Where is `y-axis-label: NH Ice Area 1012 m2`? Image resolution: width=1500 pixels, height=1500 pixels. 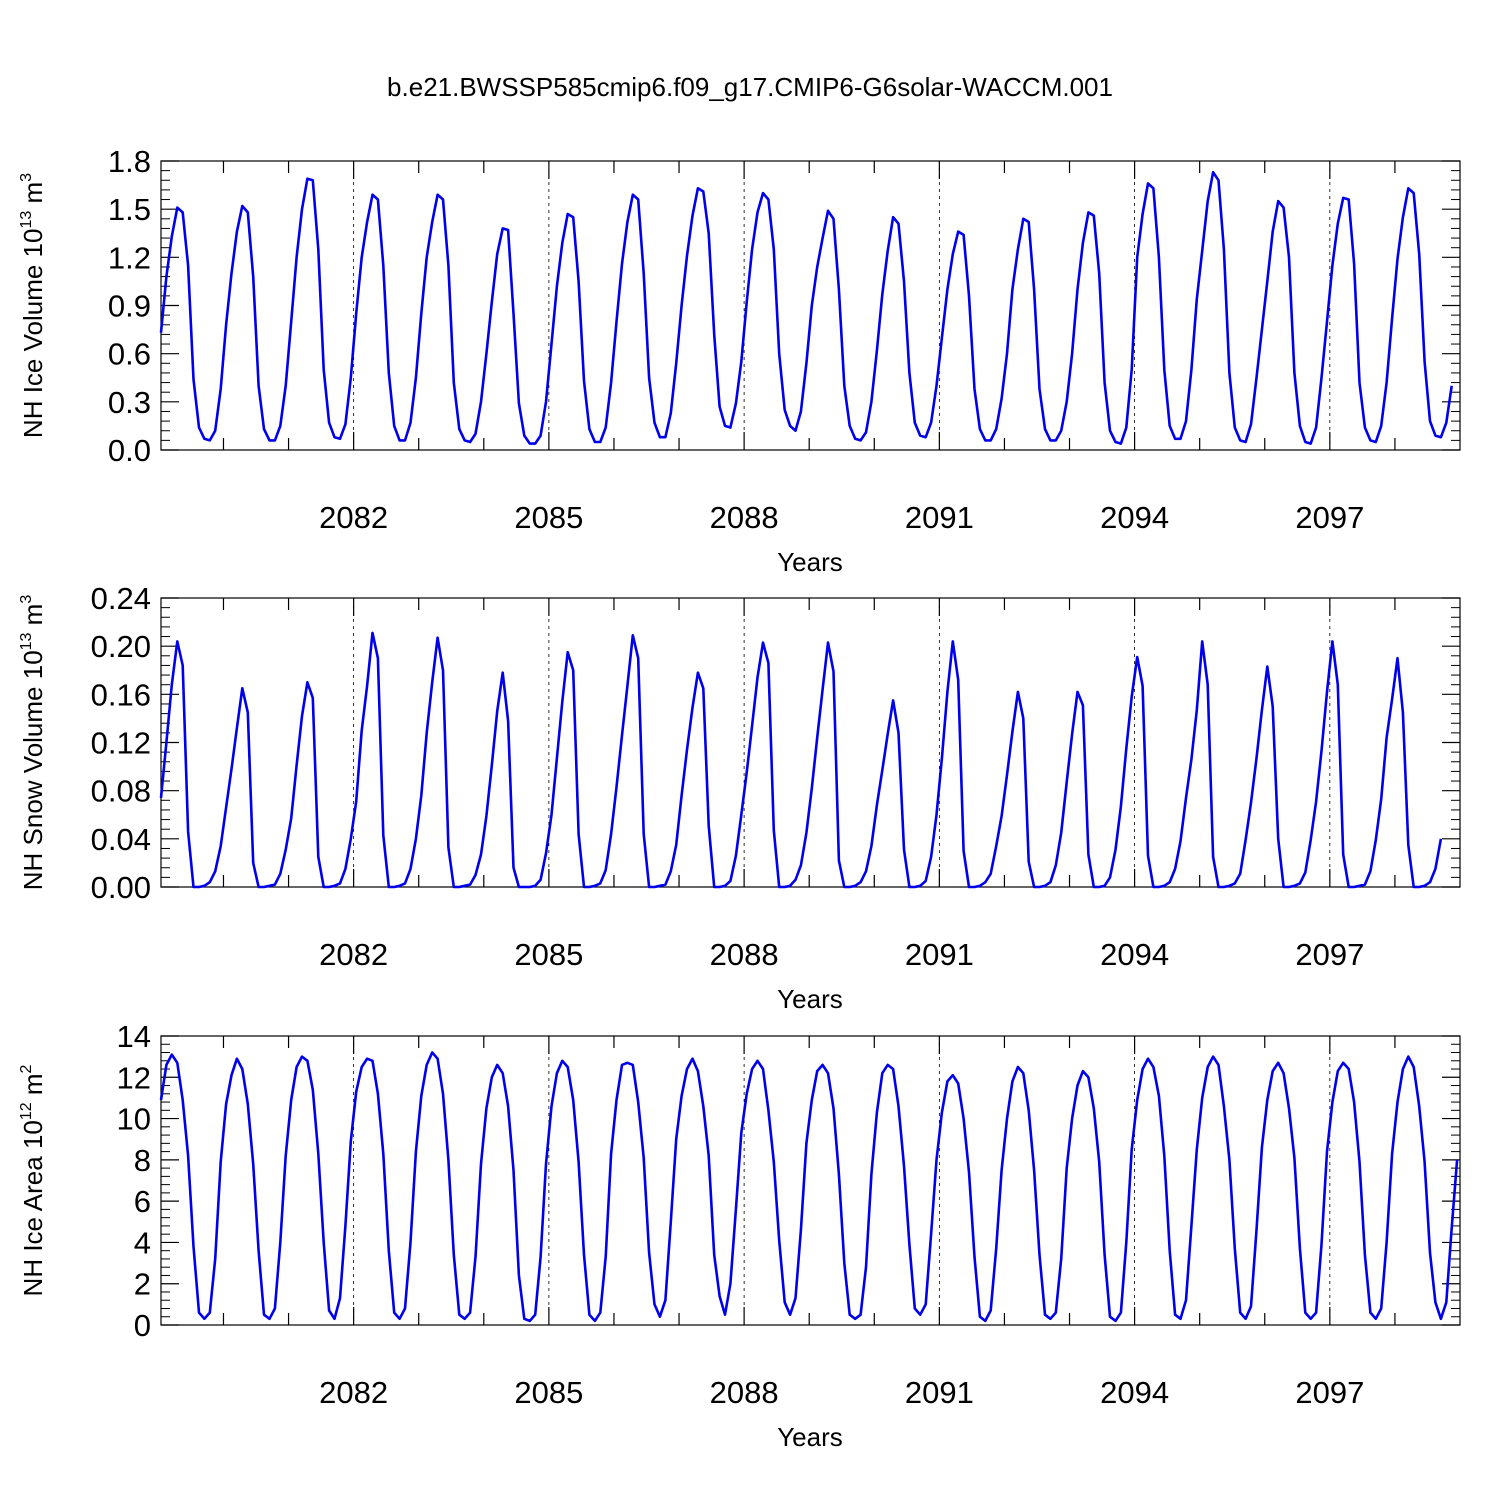
y-axis-label: NH Ice Area 1012 m2 is located at coordinates (33, 1180).